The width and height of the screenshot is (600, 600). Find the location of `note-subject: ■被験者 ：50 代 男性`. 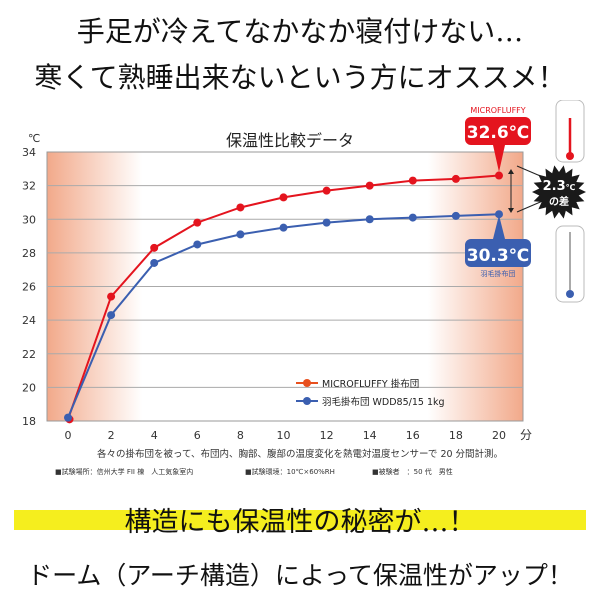

note-subject: ■被験者 ：50 代 男性 is located at coordinates (412, 471).